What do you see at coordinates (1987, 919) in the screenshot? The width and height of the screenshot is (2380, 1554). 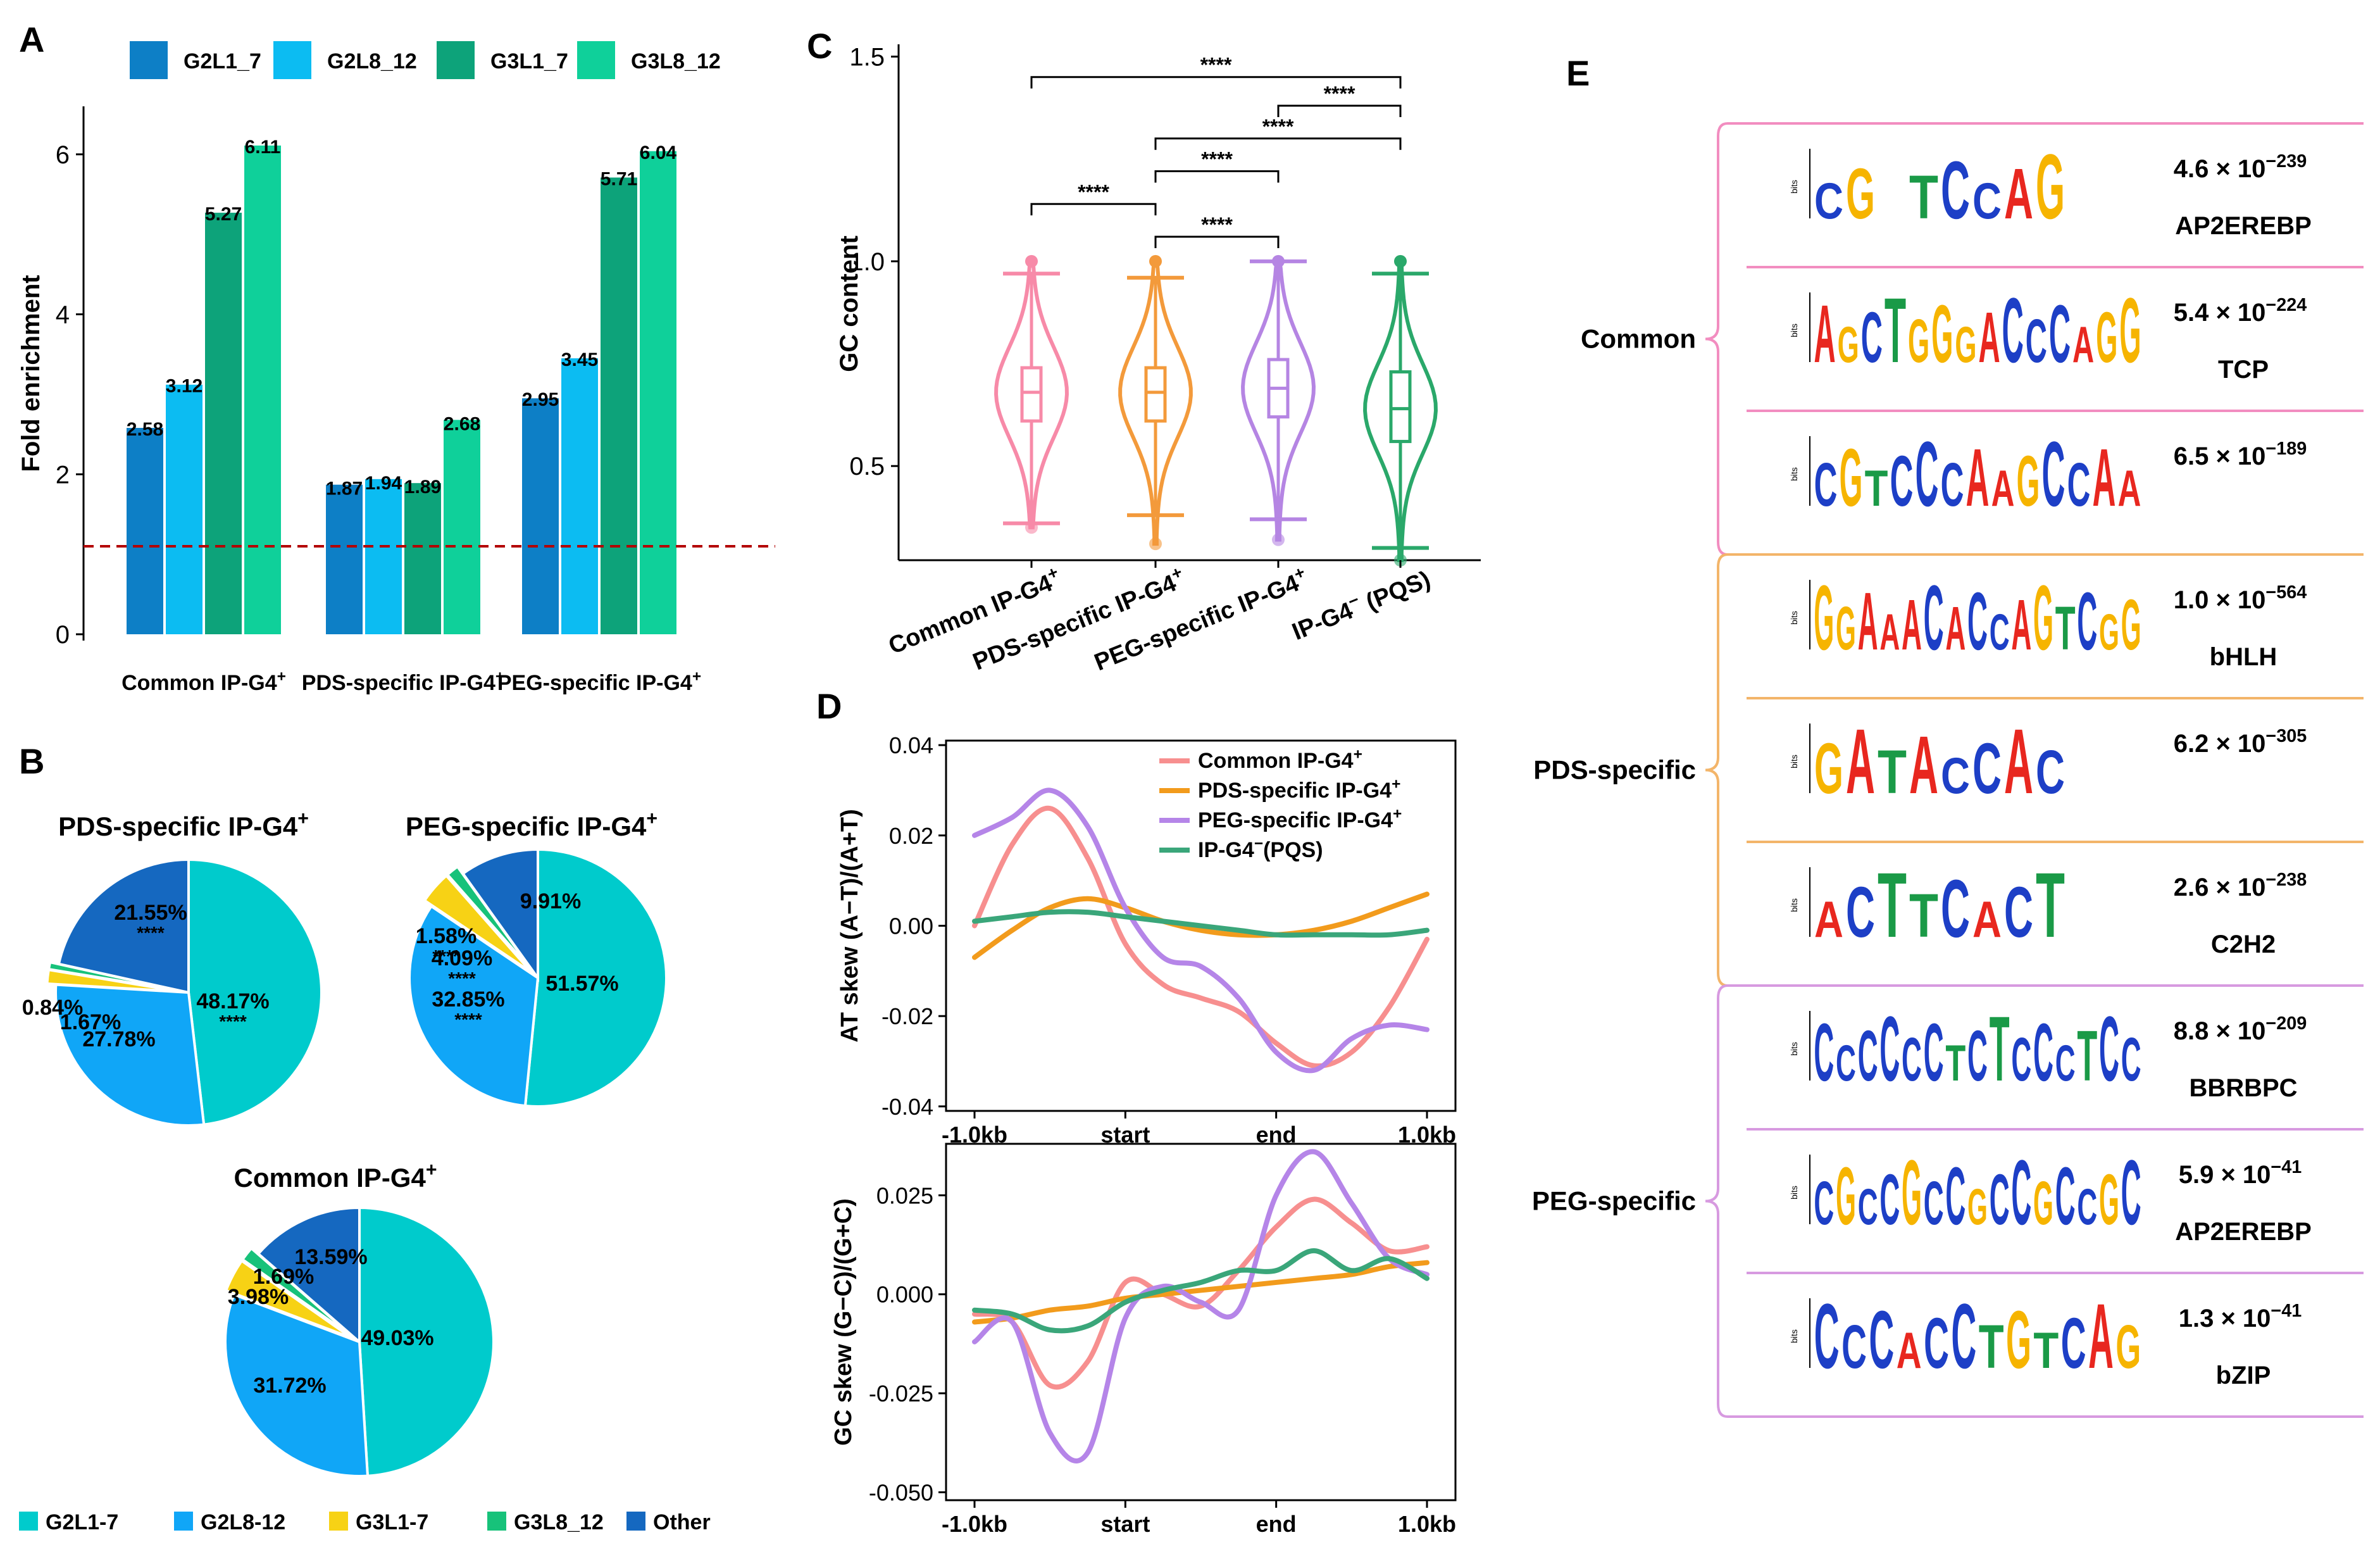 I see `logo-letter-5-5: A` at bounding box center [1987, 919].